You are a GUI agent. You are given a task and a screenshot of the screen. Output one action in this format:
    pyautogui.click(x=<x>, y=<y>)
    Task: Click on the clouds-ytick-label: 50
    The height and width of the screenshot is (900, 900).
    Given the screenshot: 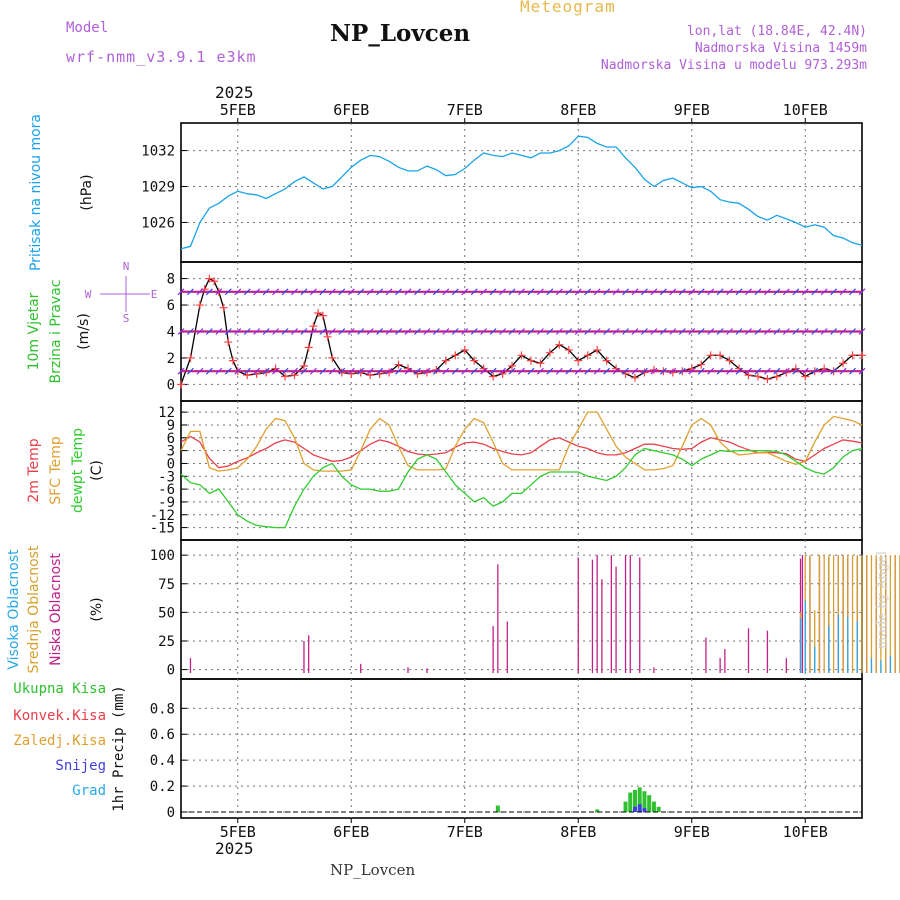 What is the action you would take?
    pyautogui.click(x=166, y=613)
    